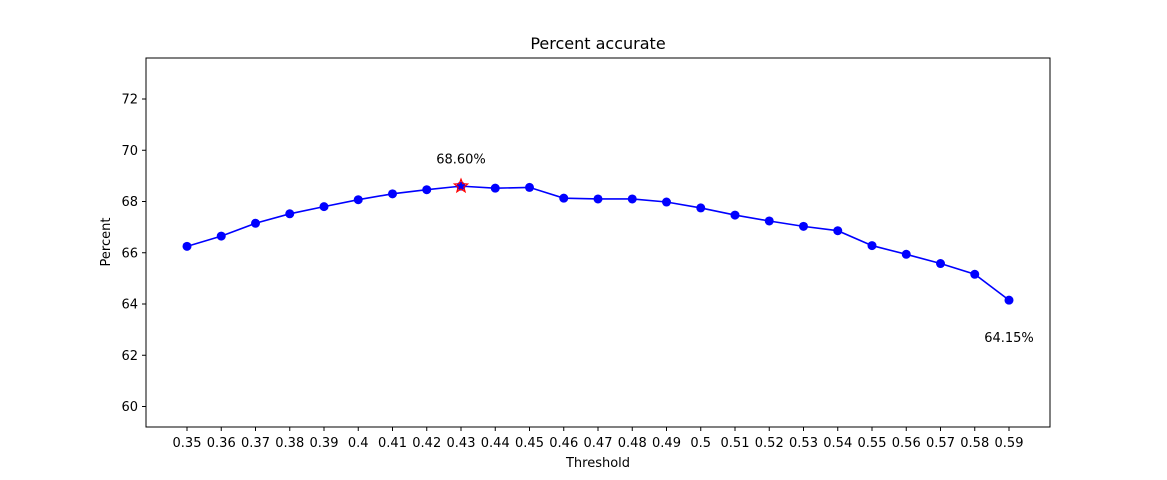 The width and height of the screenshot is (1167, 480). I want to click on x-tick-label: 0.35, so click(187, 443).